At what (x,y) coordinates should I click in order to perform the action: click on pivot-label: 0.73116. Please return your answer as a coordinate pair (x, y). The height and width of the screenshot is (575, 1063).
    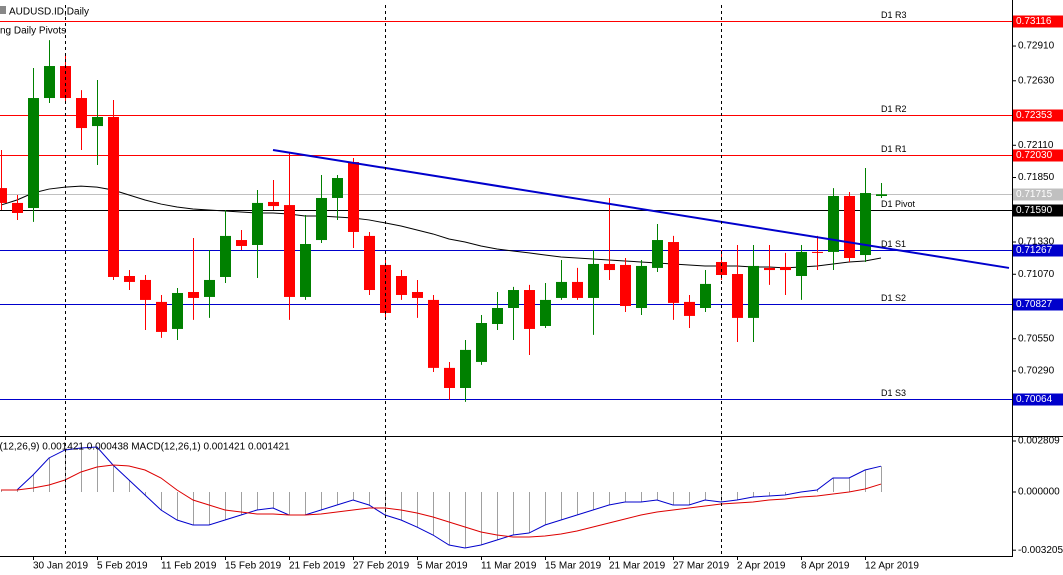
    Looking at the image, I should click on (1034, 21).